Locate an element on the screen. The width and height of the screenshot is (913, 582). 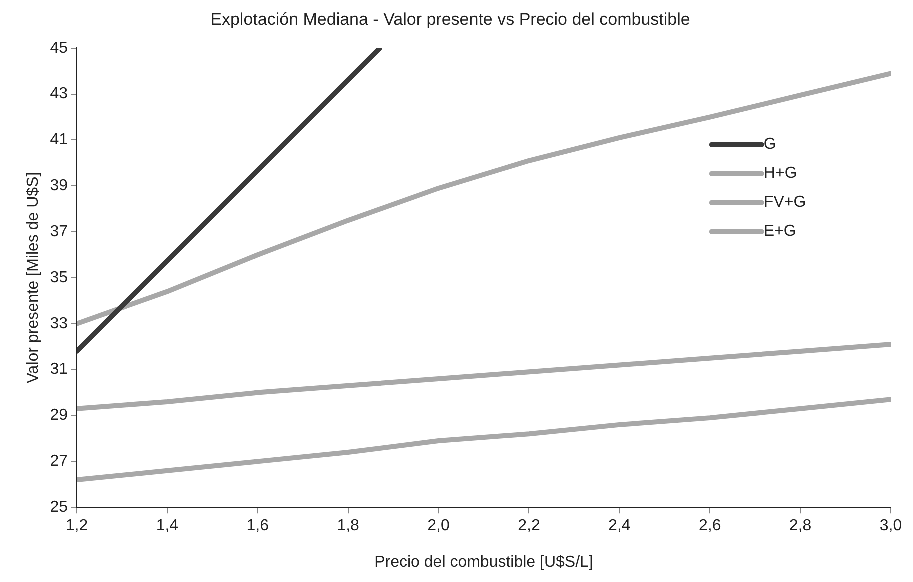
y-tick-label: 29 is located at coordinates (59, 415).